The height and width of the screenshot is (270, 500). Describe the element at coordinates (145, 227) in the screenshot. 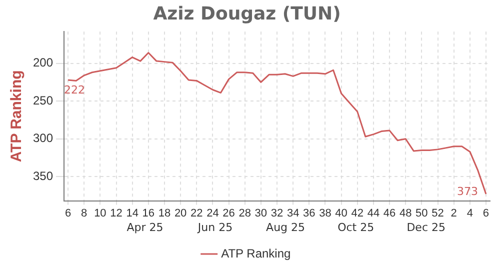

I see `text: Apr 25` at that location.